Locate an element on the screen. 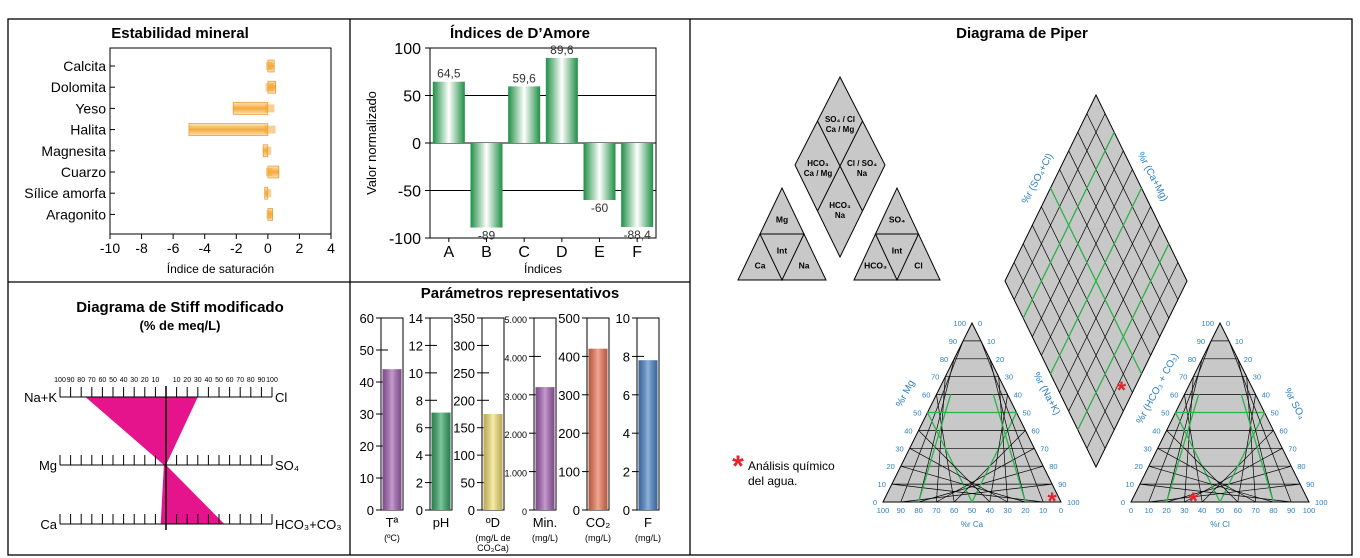 The height and width of the screenshot is (558, 1360). piper-diamond-sample: * is located at coordinates (1122, 390).